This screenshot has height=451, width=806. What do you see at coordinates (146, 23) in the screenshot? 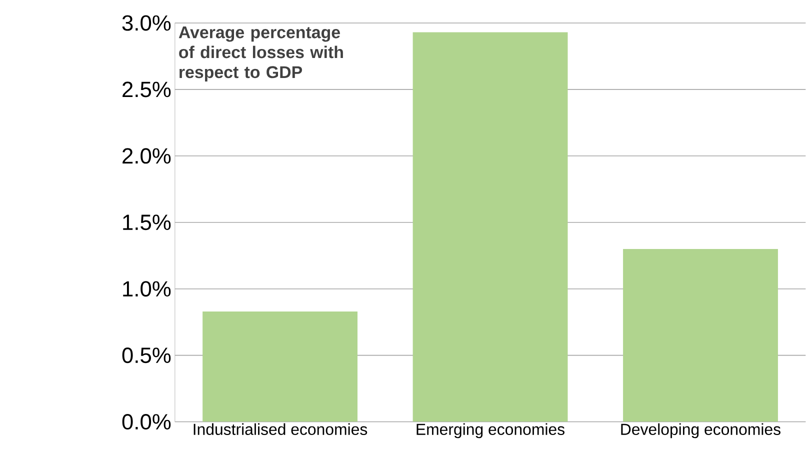
I see `y-tick-label: 3.0%` at bounding box center [146, 23].